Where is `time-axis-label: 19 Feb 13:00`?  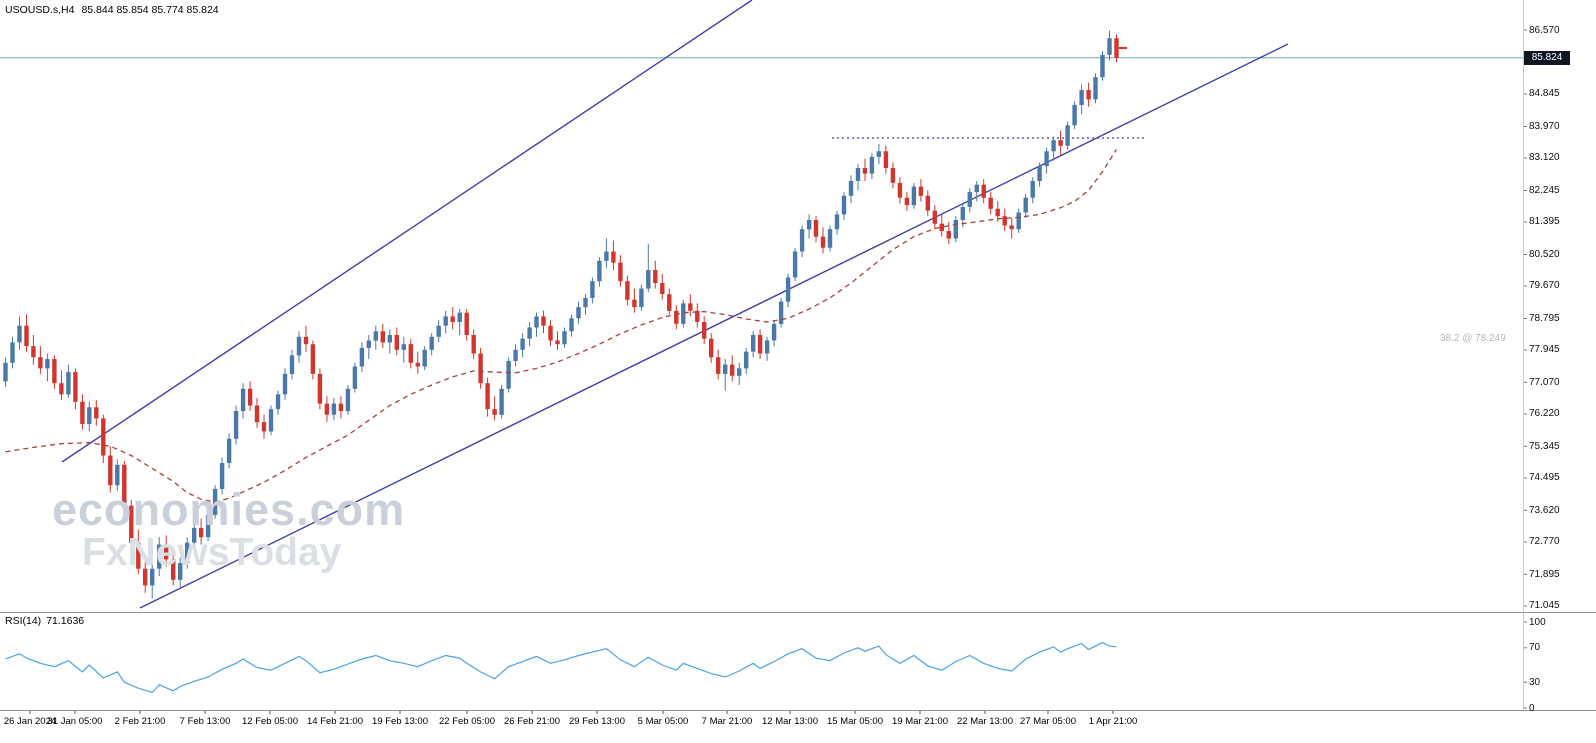 time-axis-label: 19 Feb 13:00 is located at coordinates (400, 721).